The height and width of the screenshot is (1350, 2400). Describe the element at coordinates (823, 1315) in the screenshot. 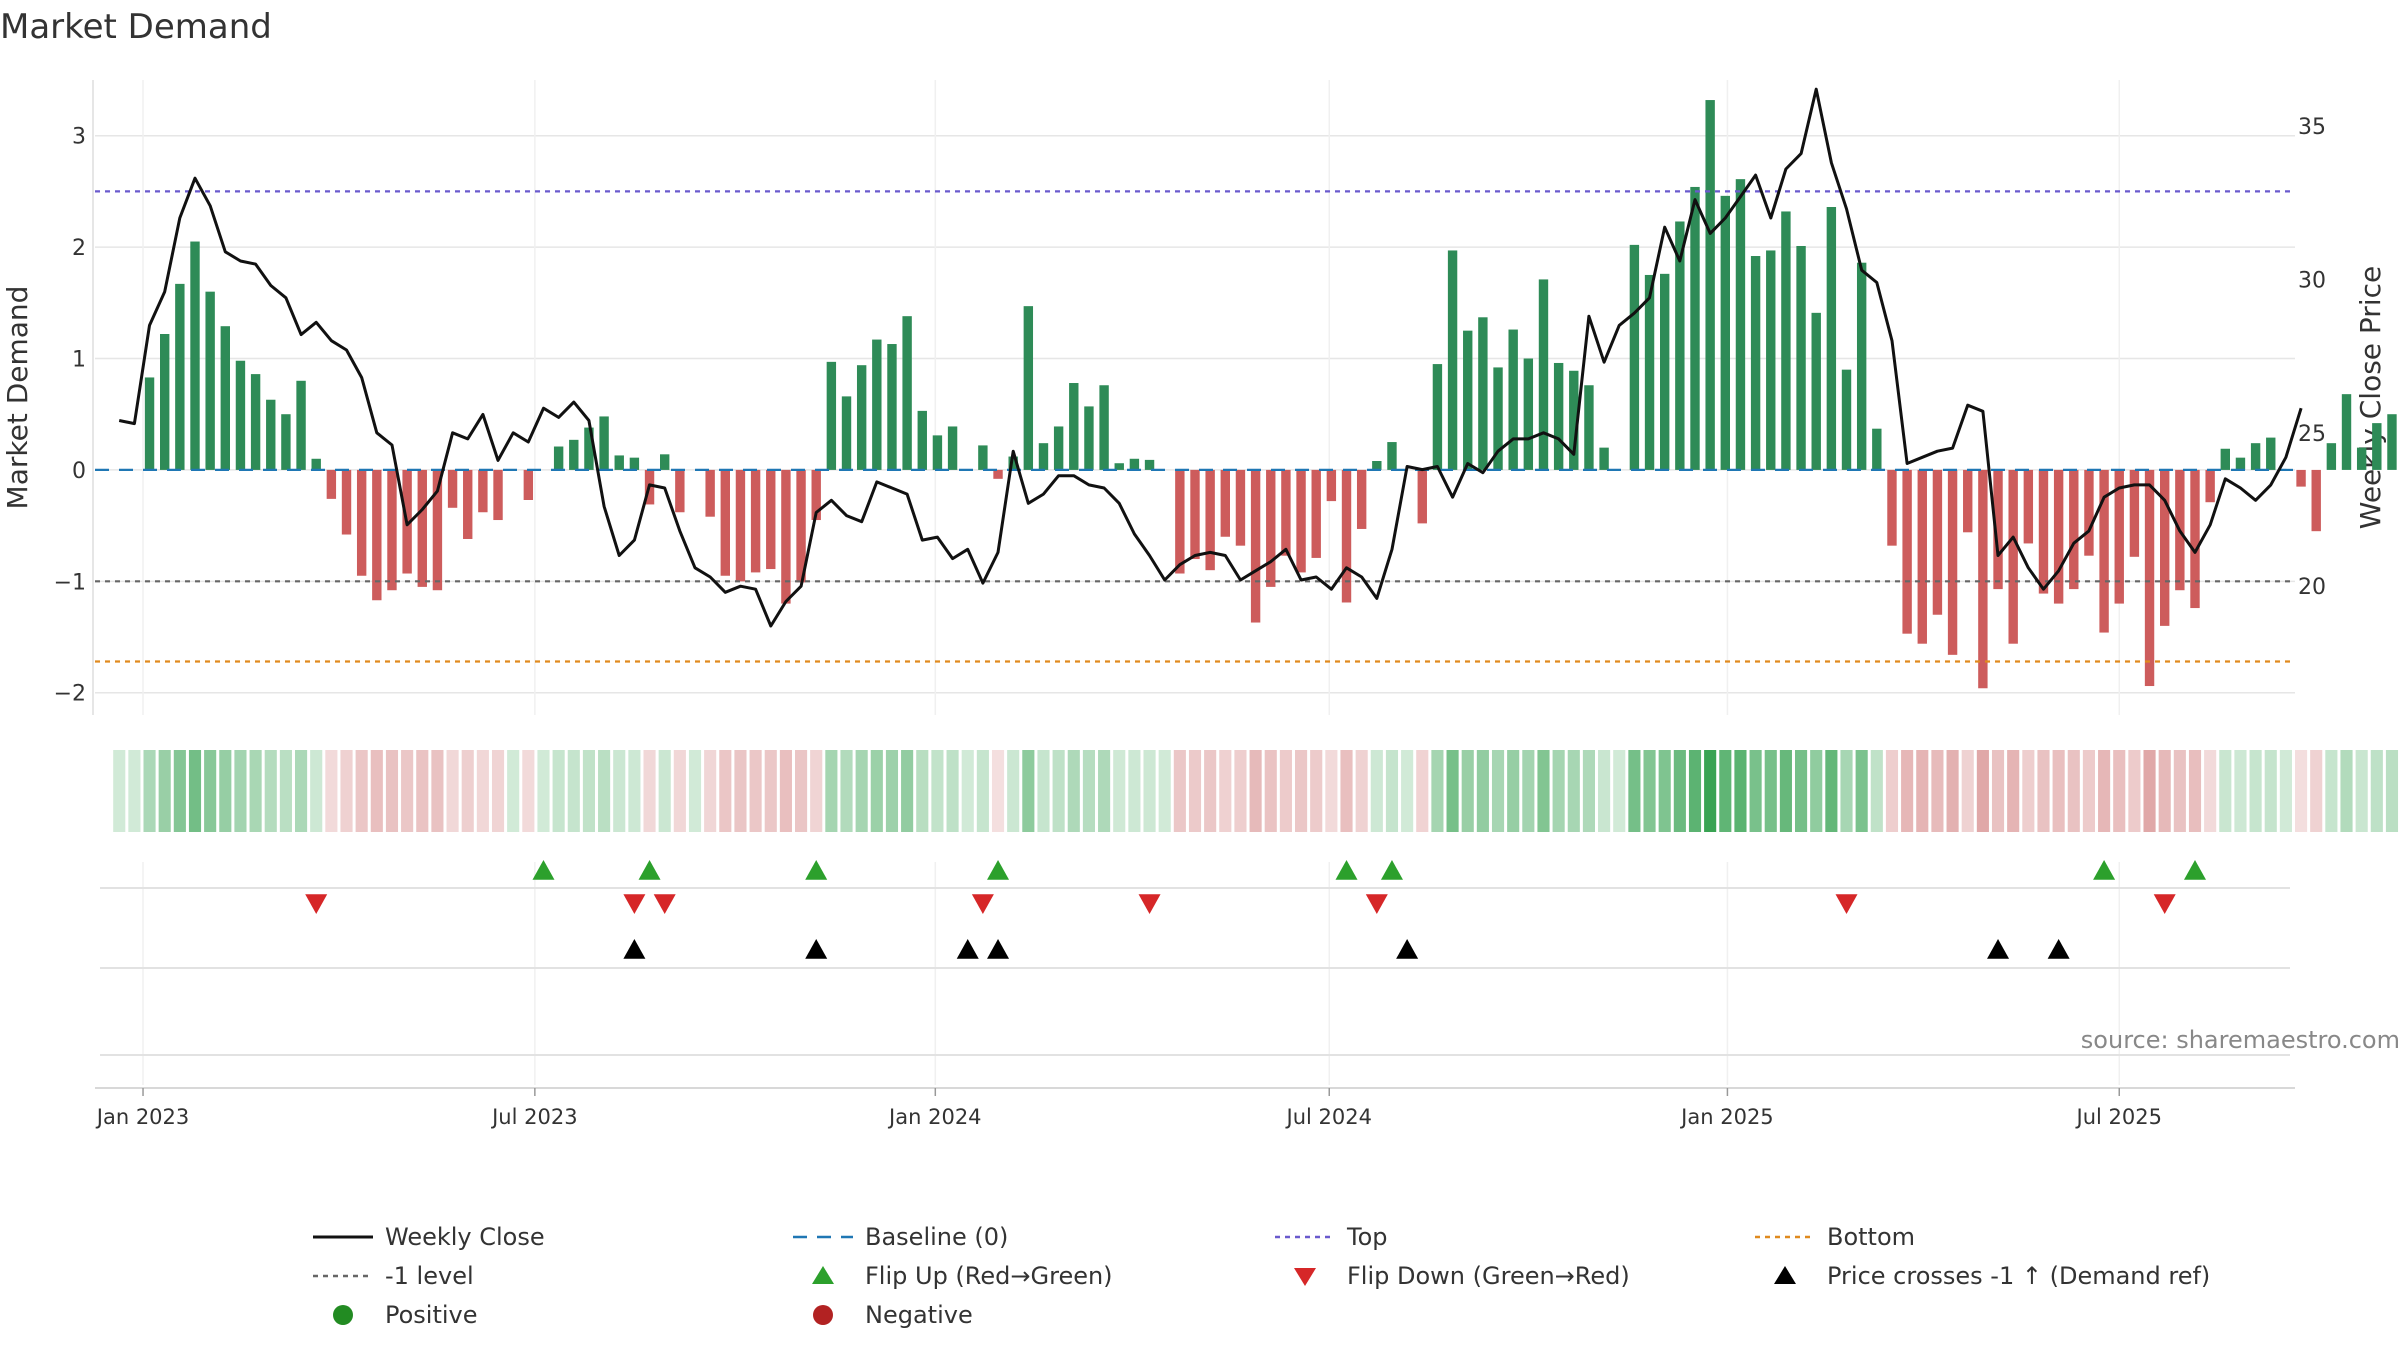

I see `legend-symbol-negative` at that location.